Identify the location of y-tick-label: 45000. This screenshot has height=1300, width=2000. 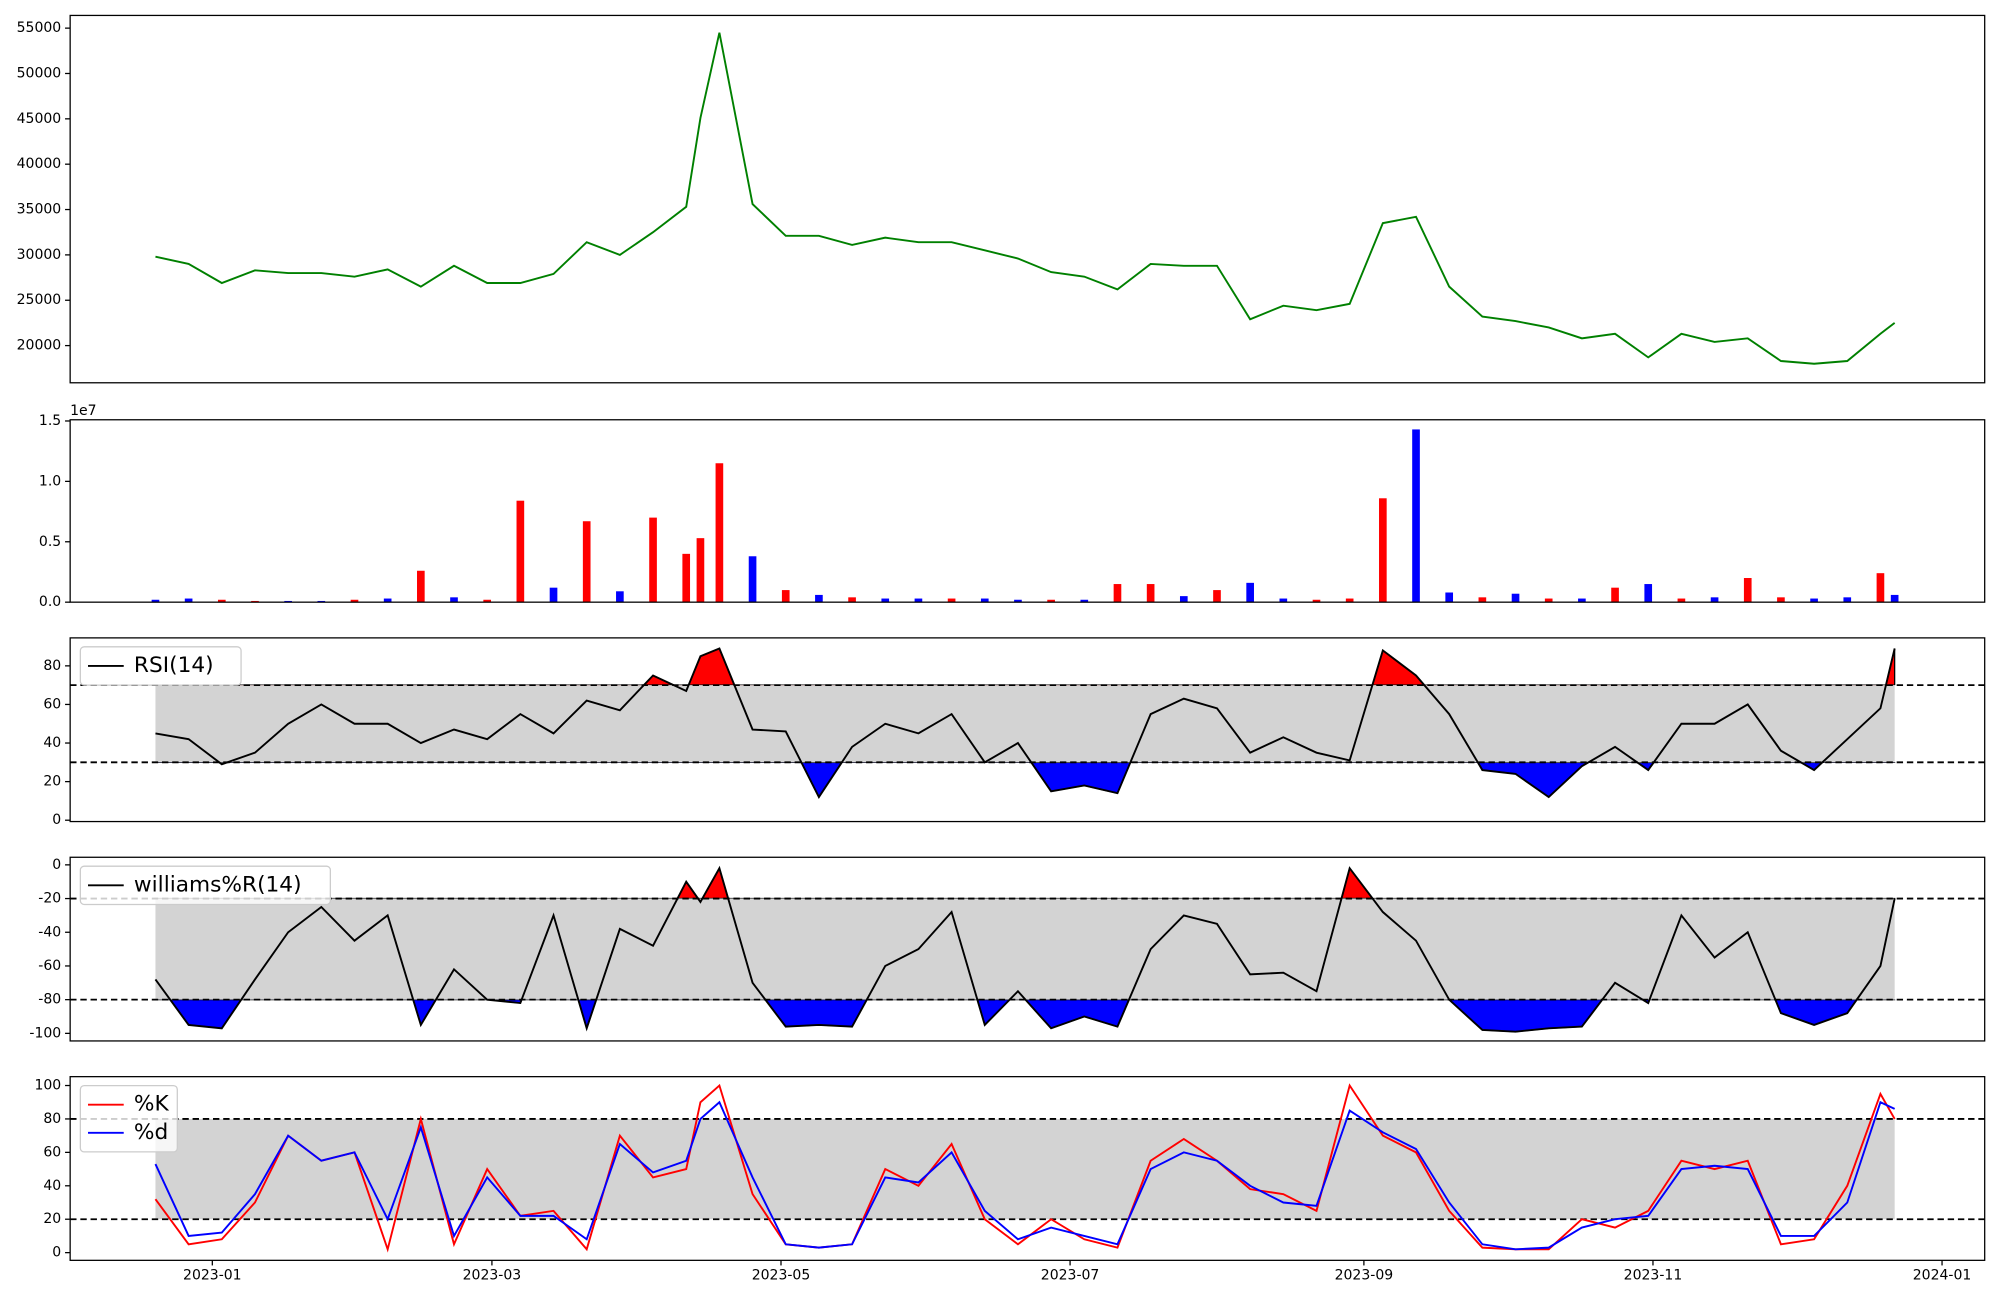
(39, 119).